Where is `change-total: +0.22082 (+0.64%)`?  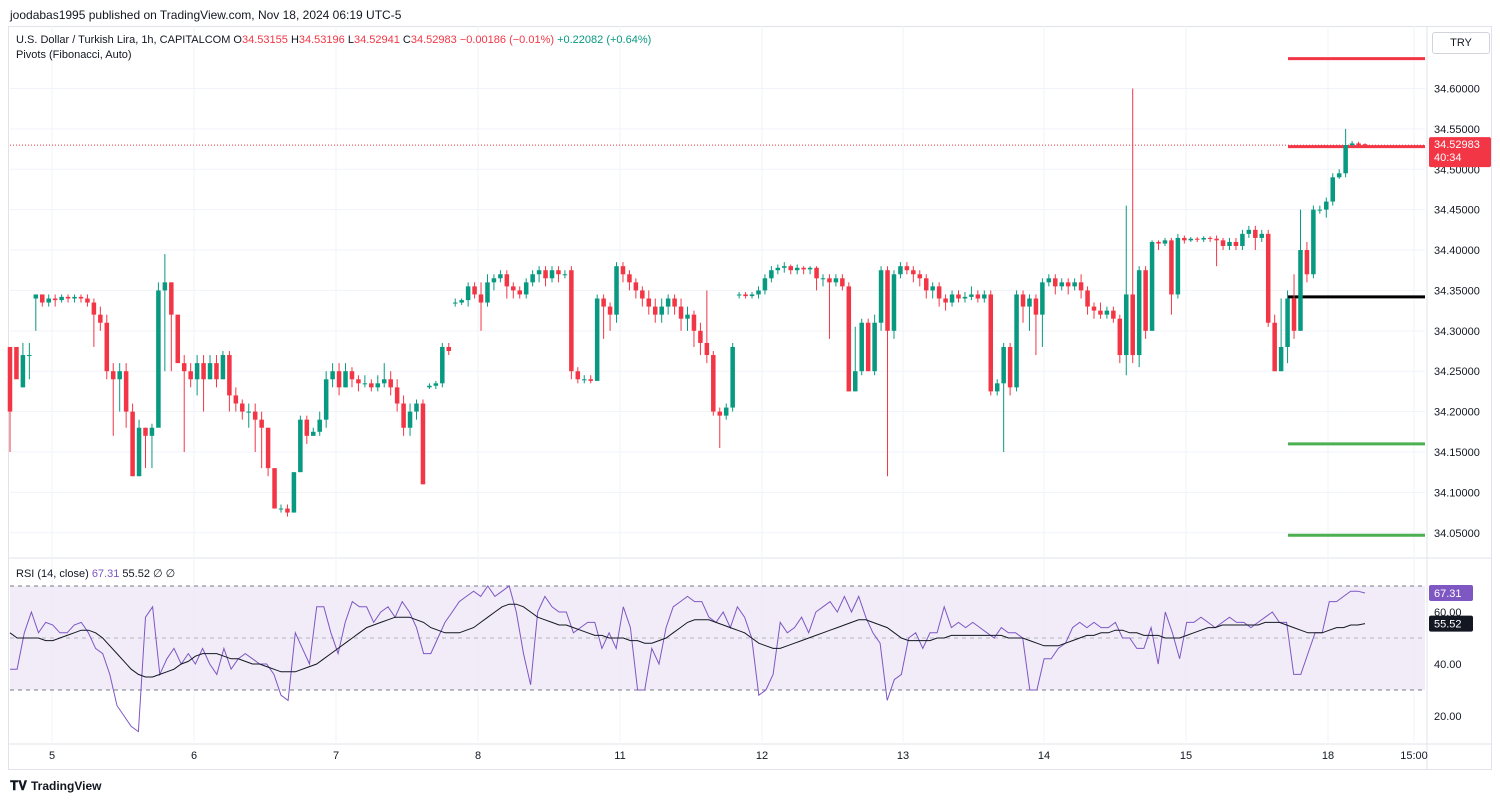
change-total: +0.22082 (+0.64%) is located at coordinates (604, 40).